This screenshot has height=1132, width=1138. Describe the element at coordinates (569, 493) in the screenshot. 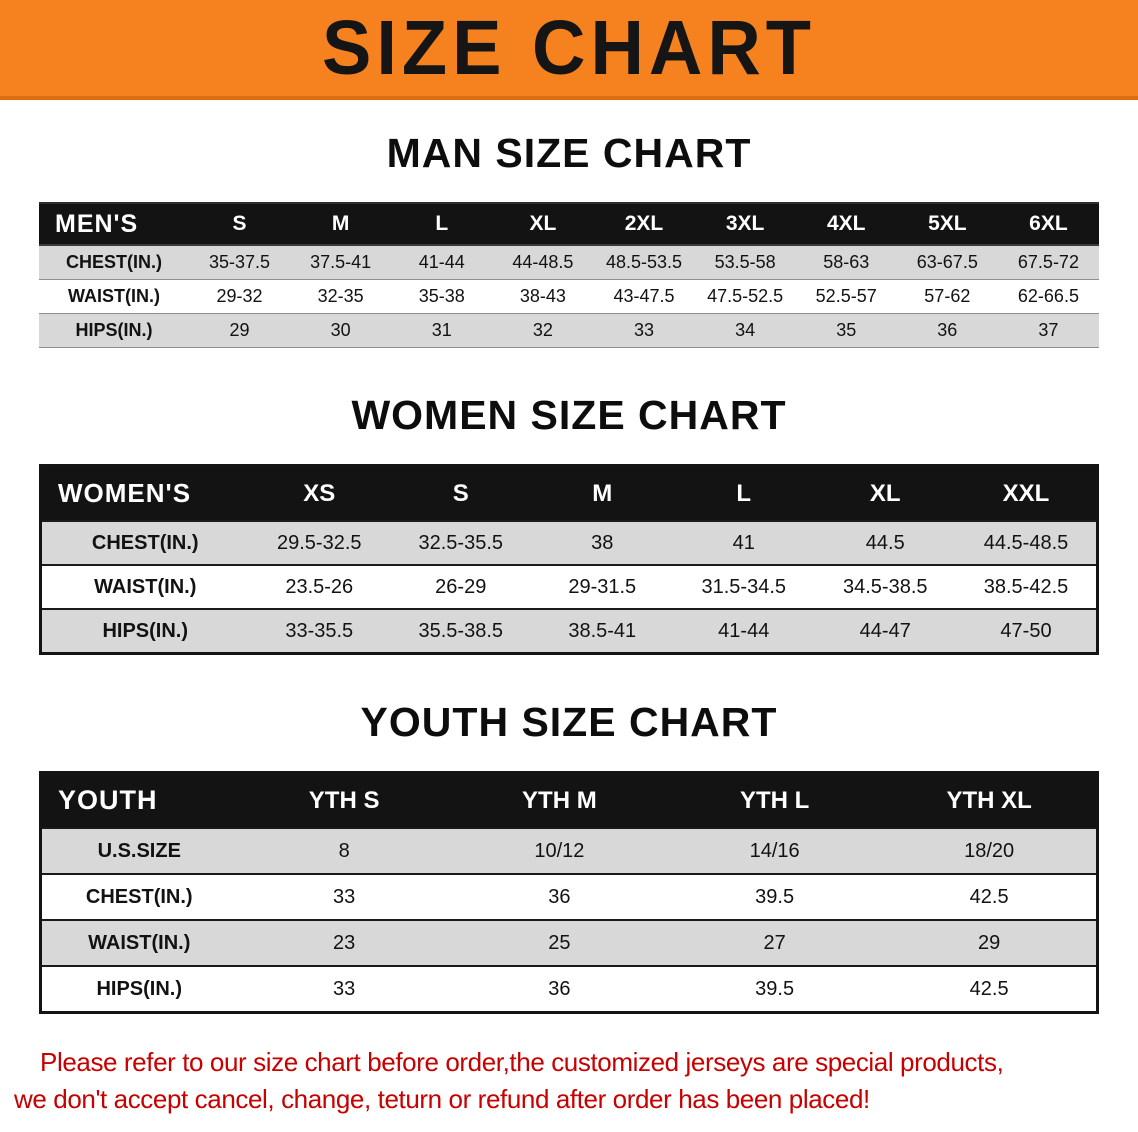

I see `table-header-row: WOMEN'S XS S M L XL XXL` at that location.